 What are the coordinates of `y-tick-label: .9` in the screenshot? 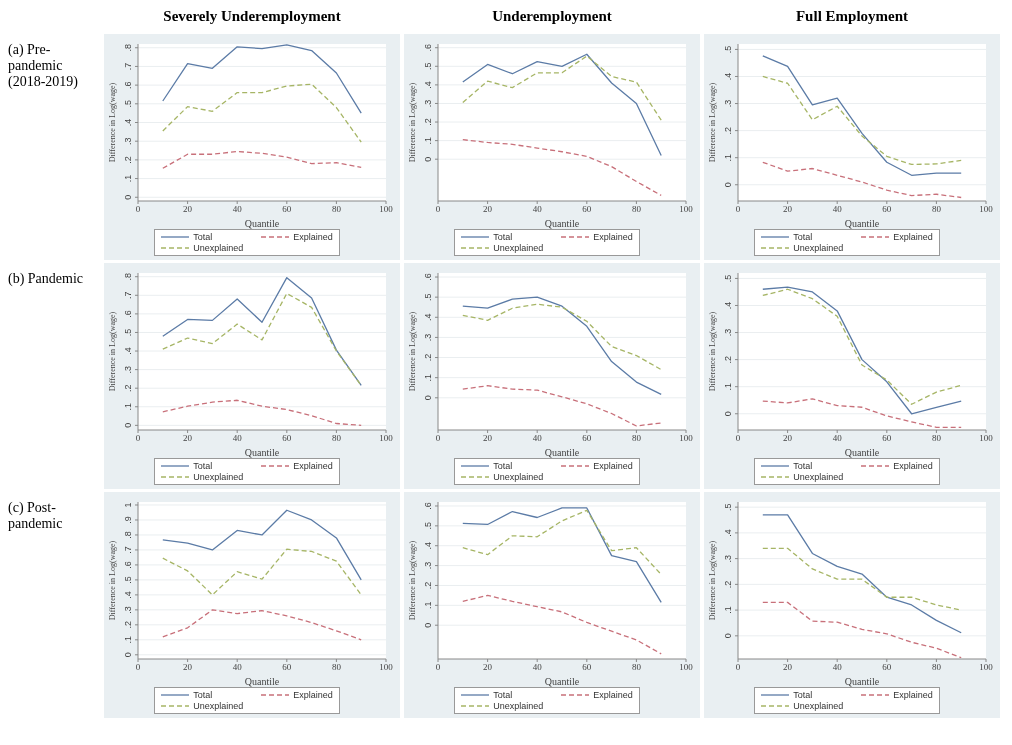 It's located at (128, 520).